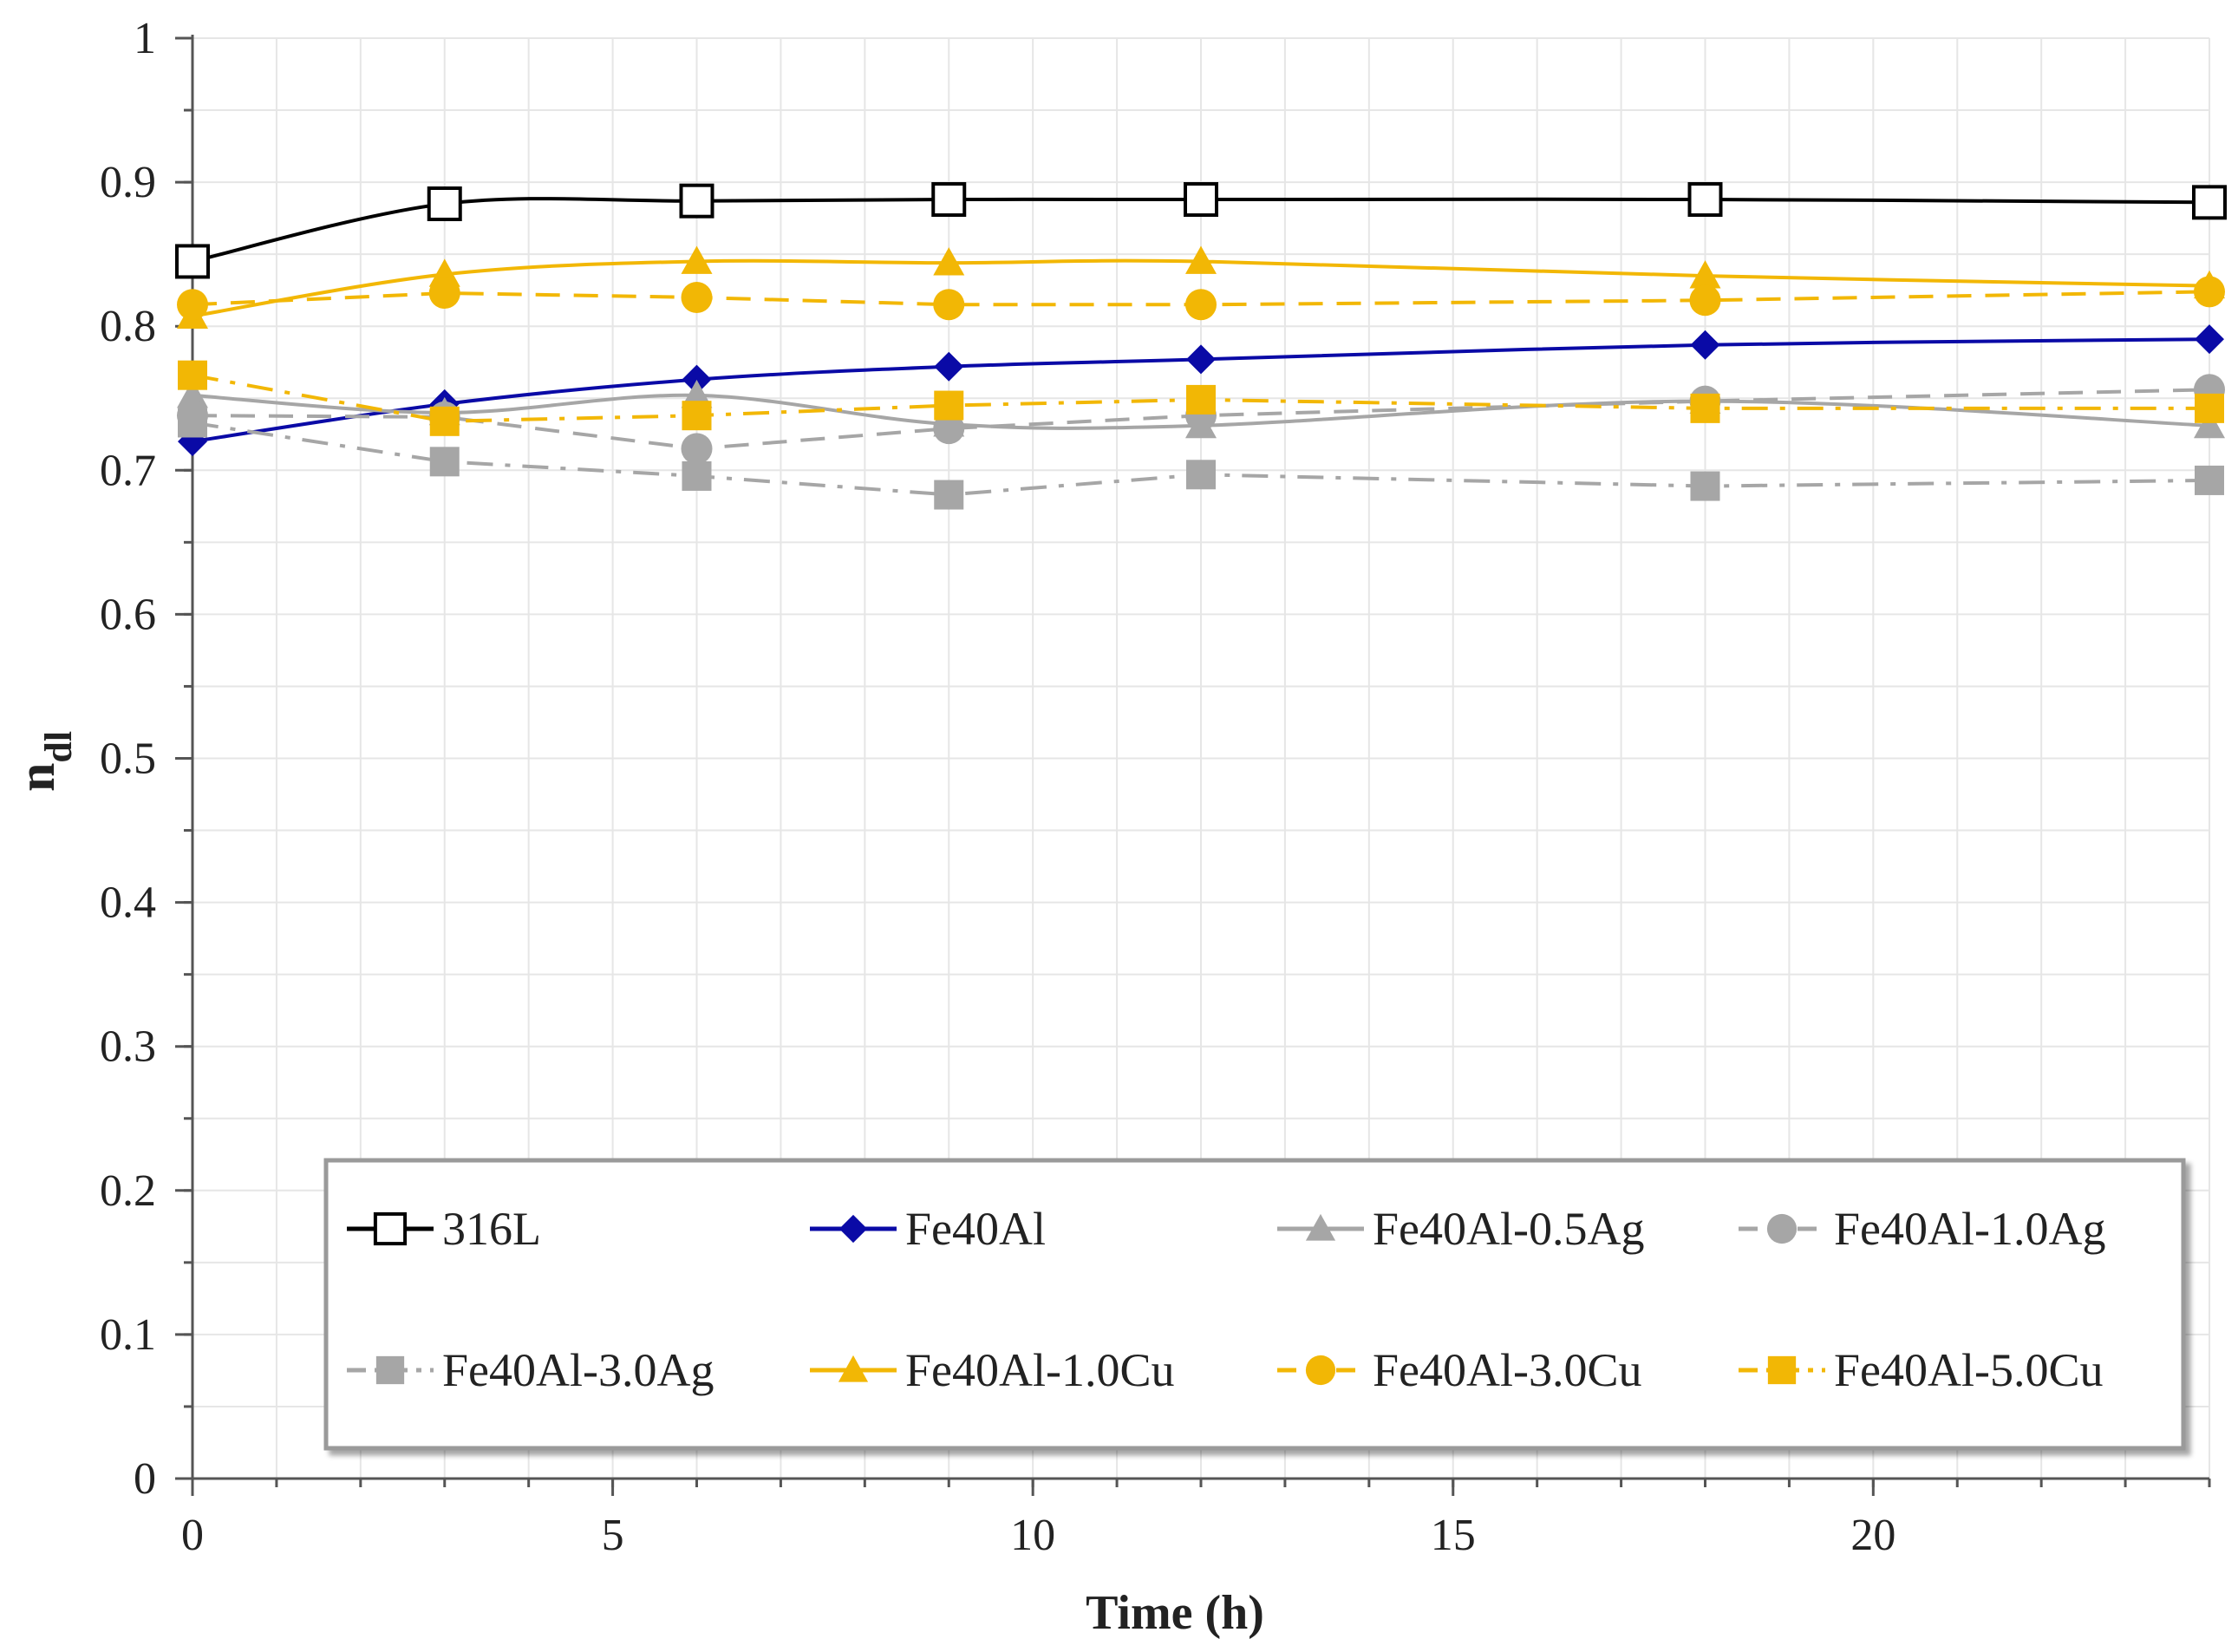 The height and width of the screenshot is (1652, 2238). Describe the element at coordinates (1872, 1536) in the screenshot. I see `x-tick-label: 20` at that location.